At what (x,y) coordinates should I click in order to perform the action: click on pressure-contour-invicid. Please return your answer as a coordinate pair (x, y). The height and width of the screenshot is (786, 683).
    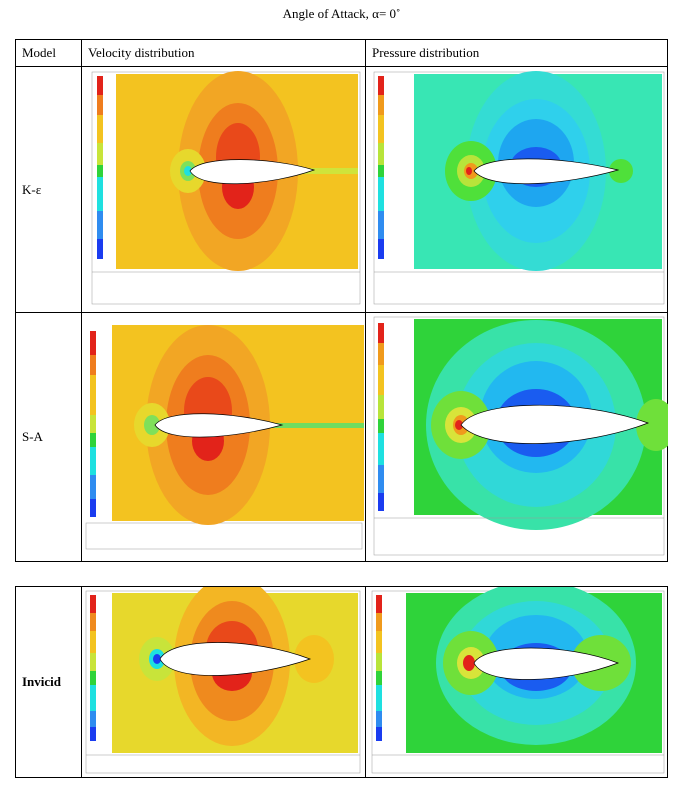
    Looking at the image, I should click on (516, 682).